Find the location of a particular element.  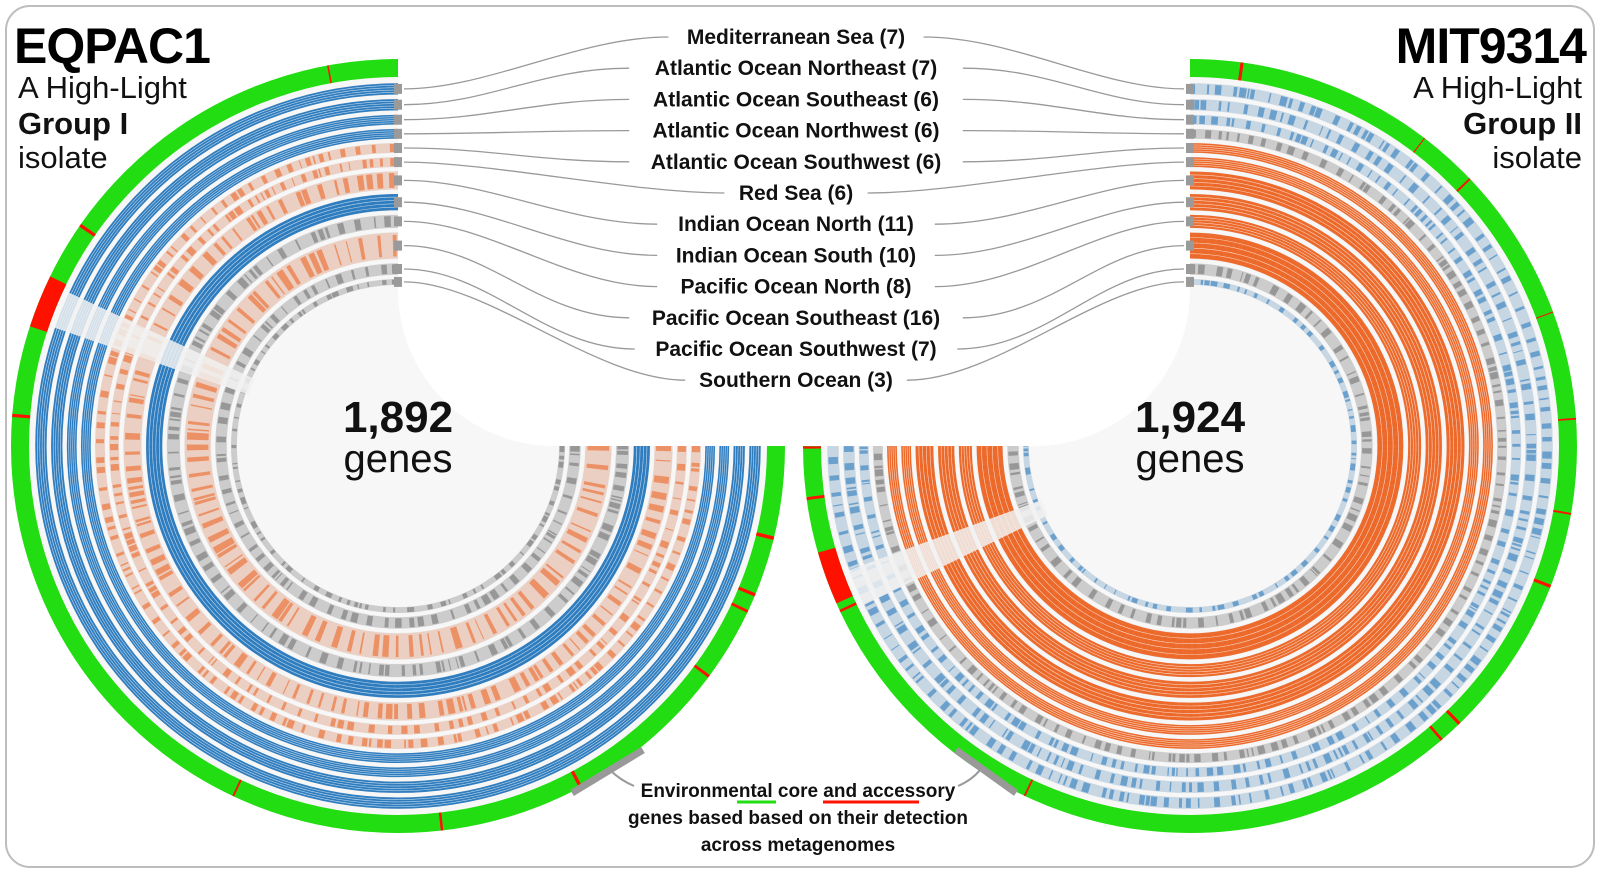

annotation-accessory-word: accessory is located at coordinates (908, 791).